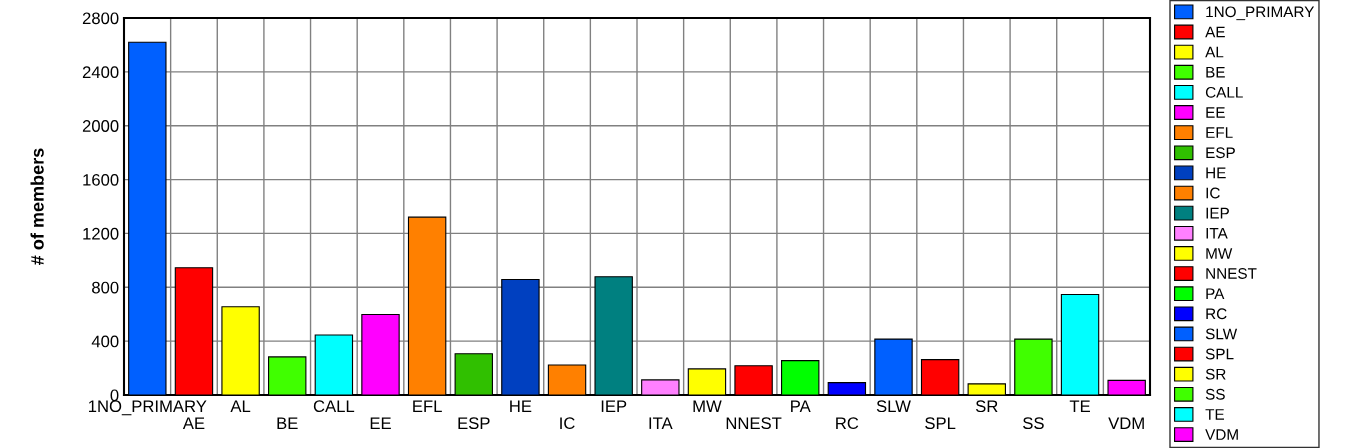  What do you see at coordinates (986, 406) in the screenshot?
I see `x-tick-label: SR` at bounding box center [986, 406].